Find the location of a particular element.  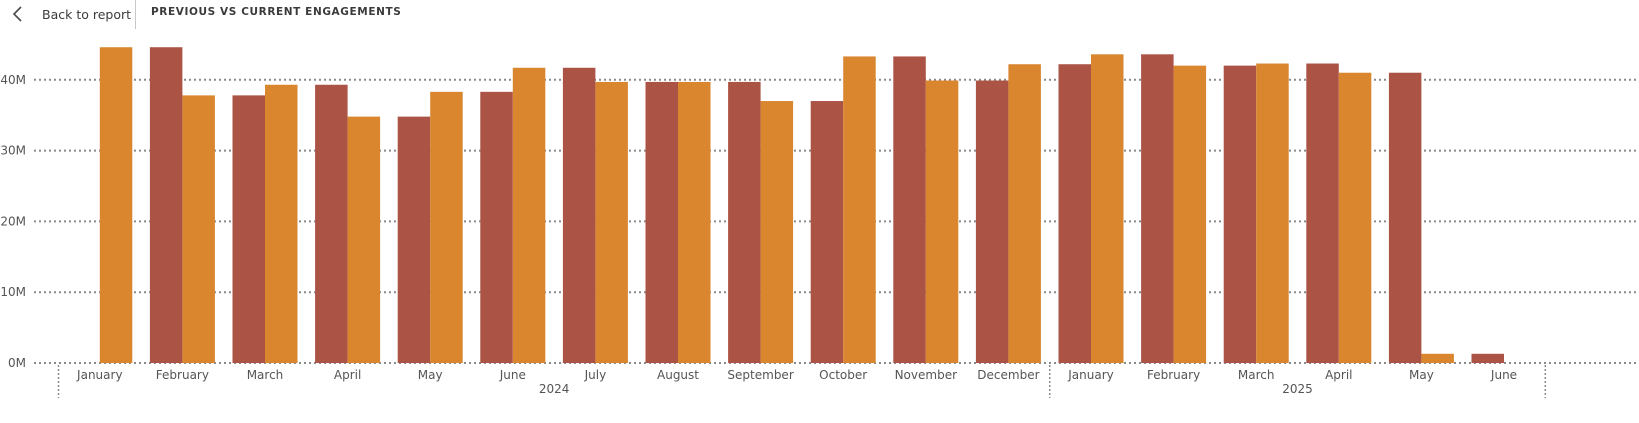

y-tick-label: 20M is located at coordinates (13, 221).